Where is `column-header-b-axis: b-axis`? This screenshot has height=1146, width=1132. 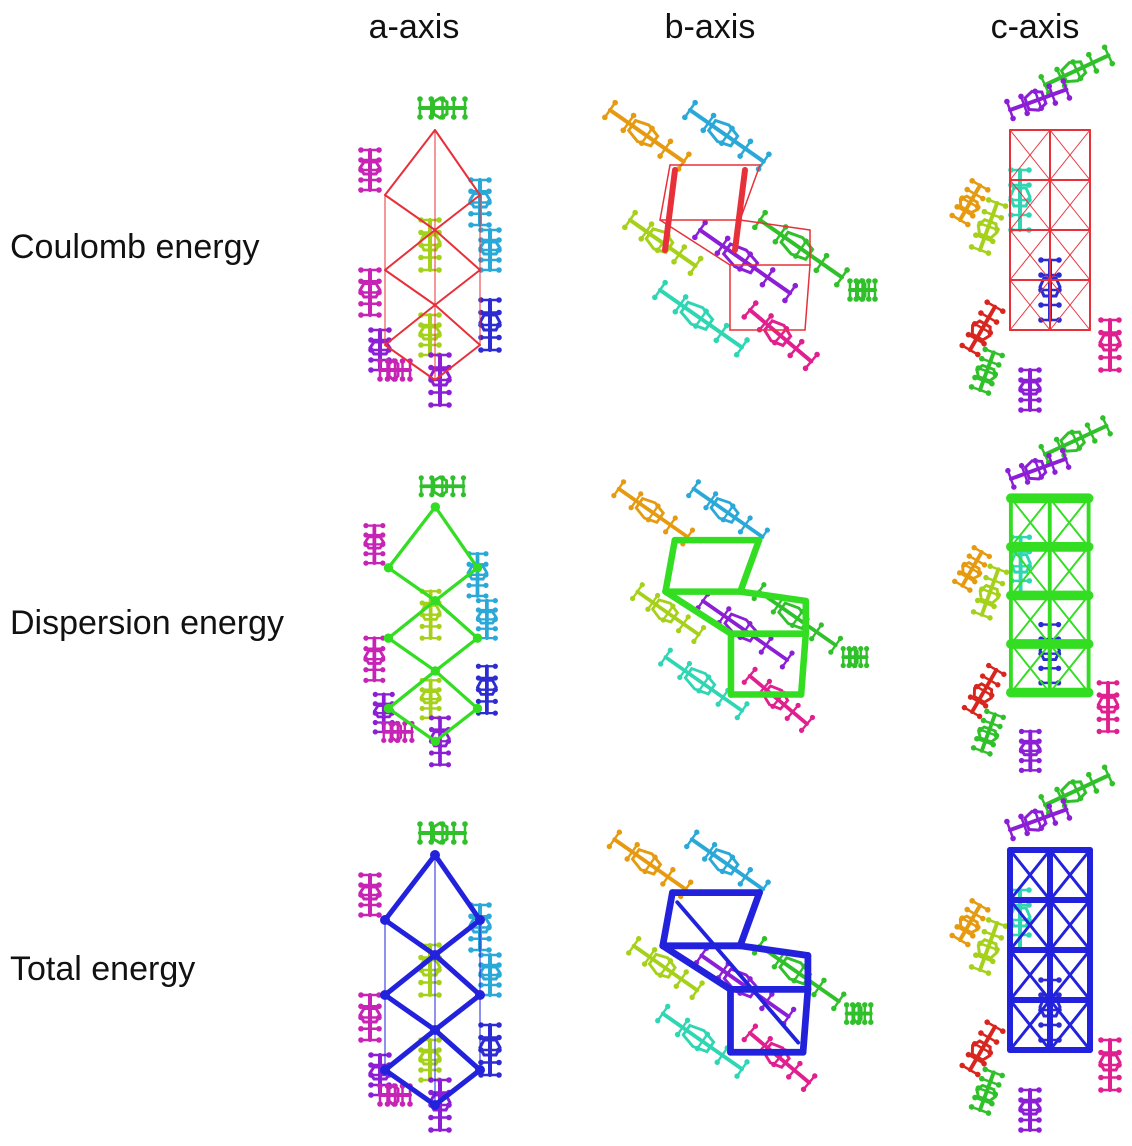
column-header-b-axis: b-axis is located at coordinates (710, 27).